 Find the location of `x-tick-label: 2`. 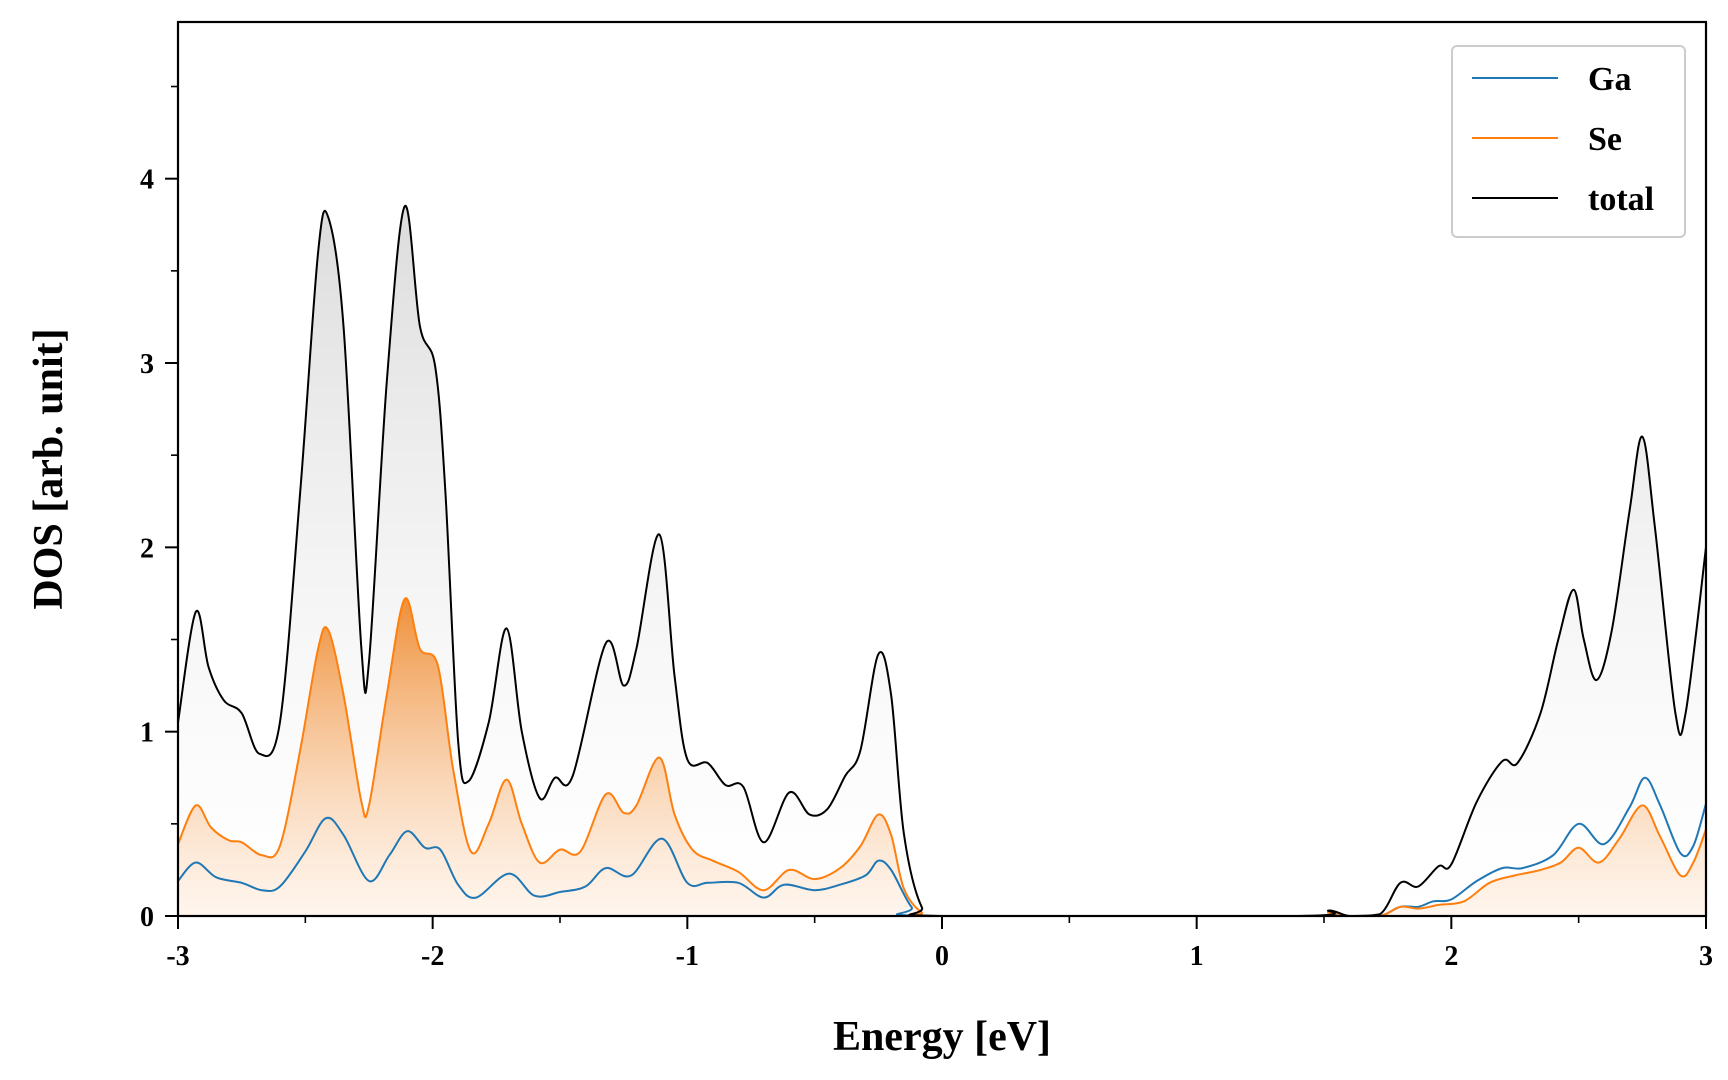

x-tick-label: 2 is located at coordinates (1451, 956).